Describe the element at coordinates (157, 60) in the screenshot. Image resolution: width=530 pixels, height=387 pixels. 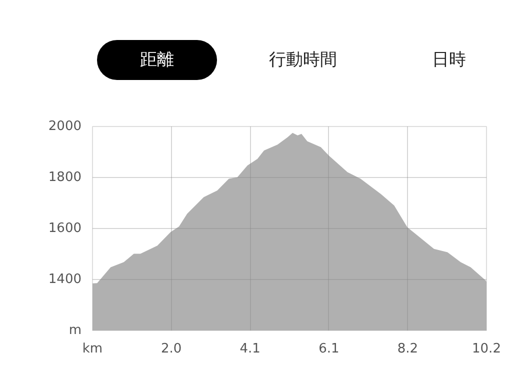
I see `text: 距離` at that location.